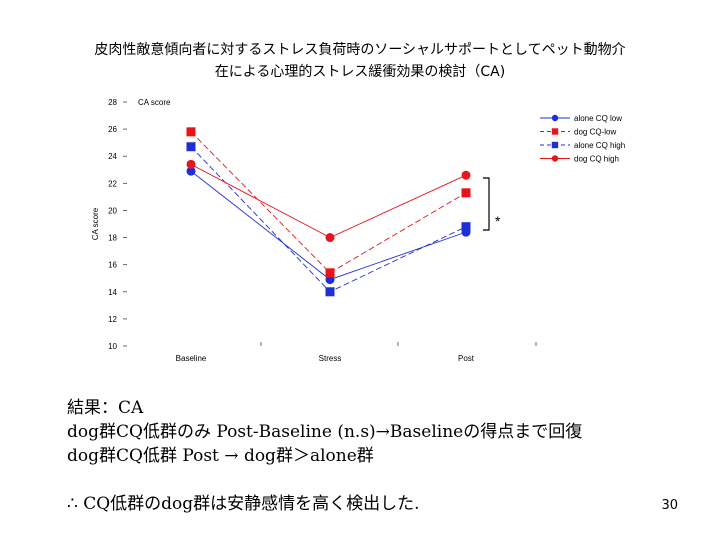  I want to click on x-tick-label: Stress, so click(330, 358).